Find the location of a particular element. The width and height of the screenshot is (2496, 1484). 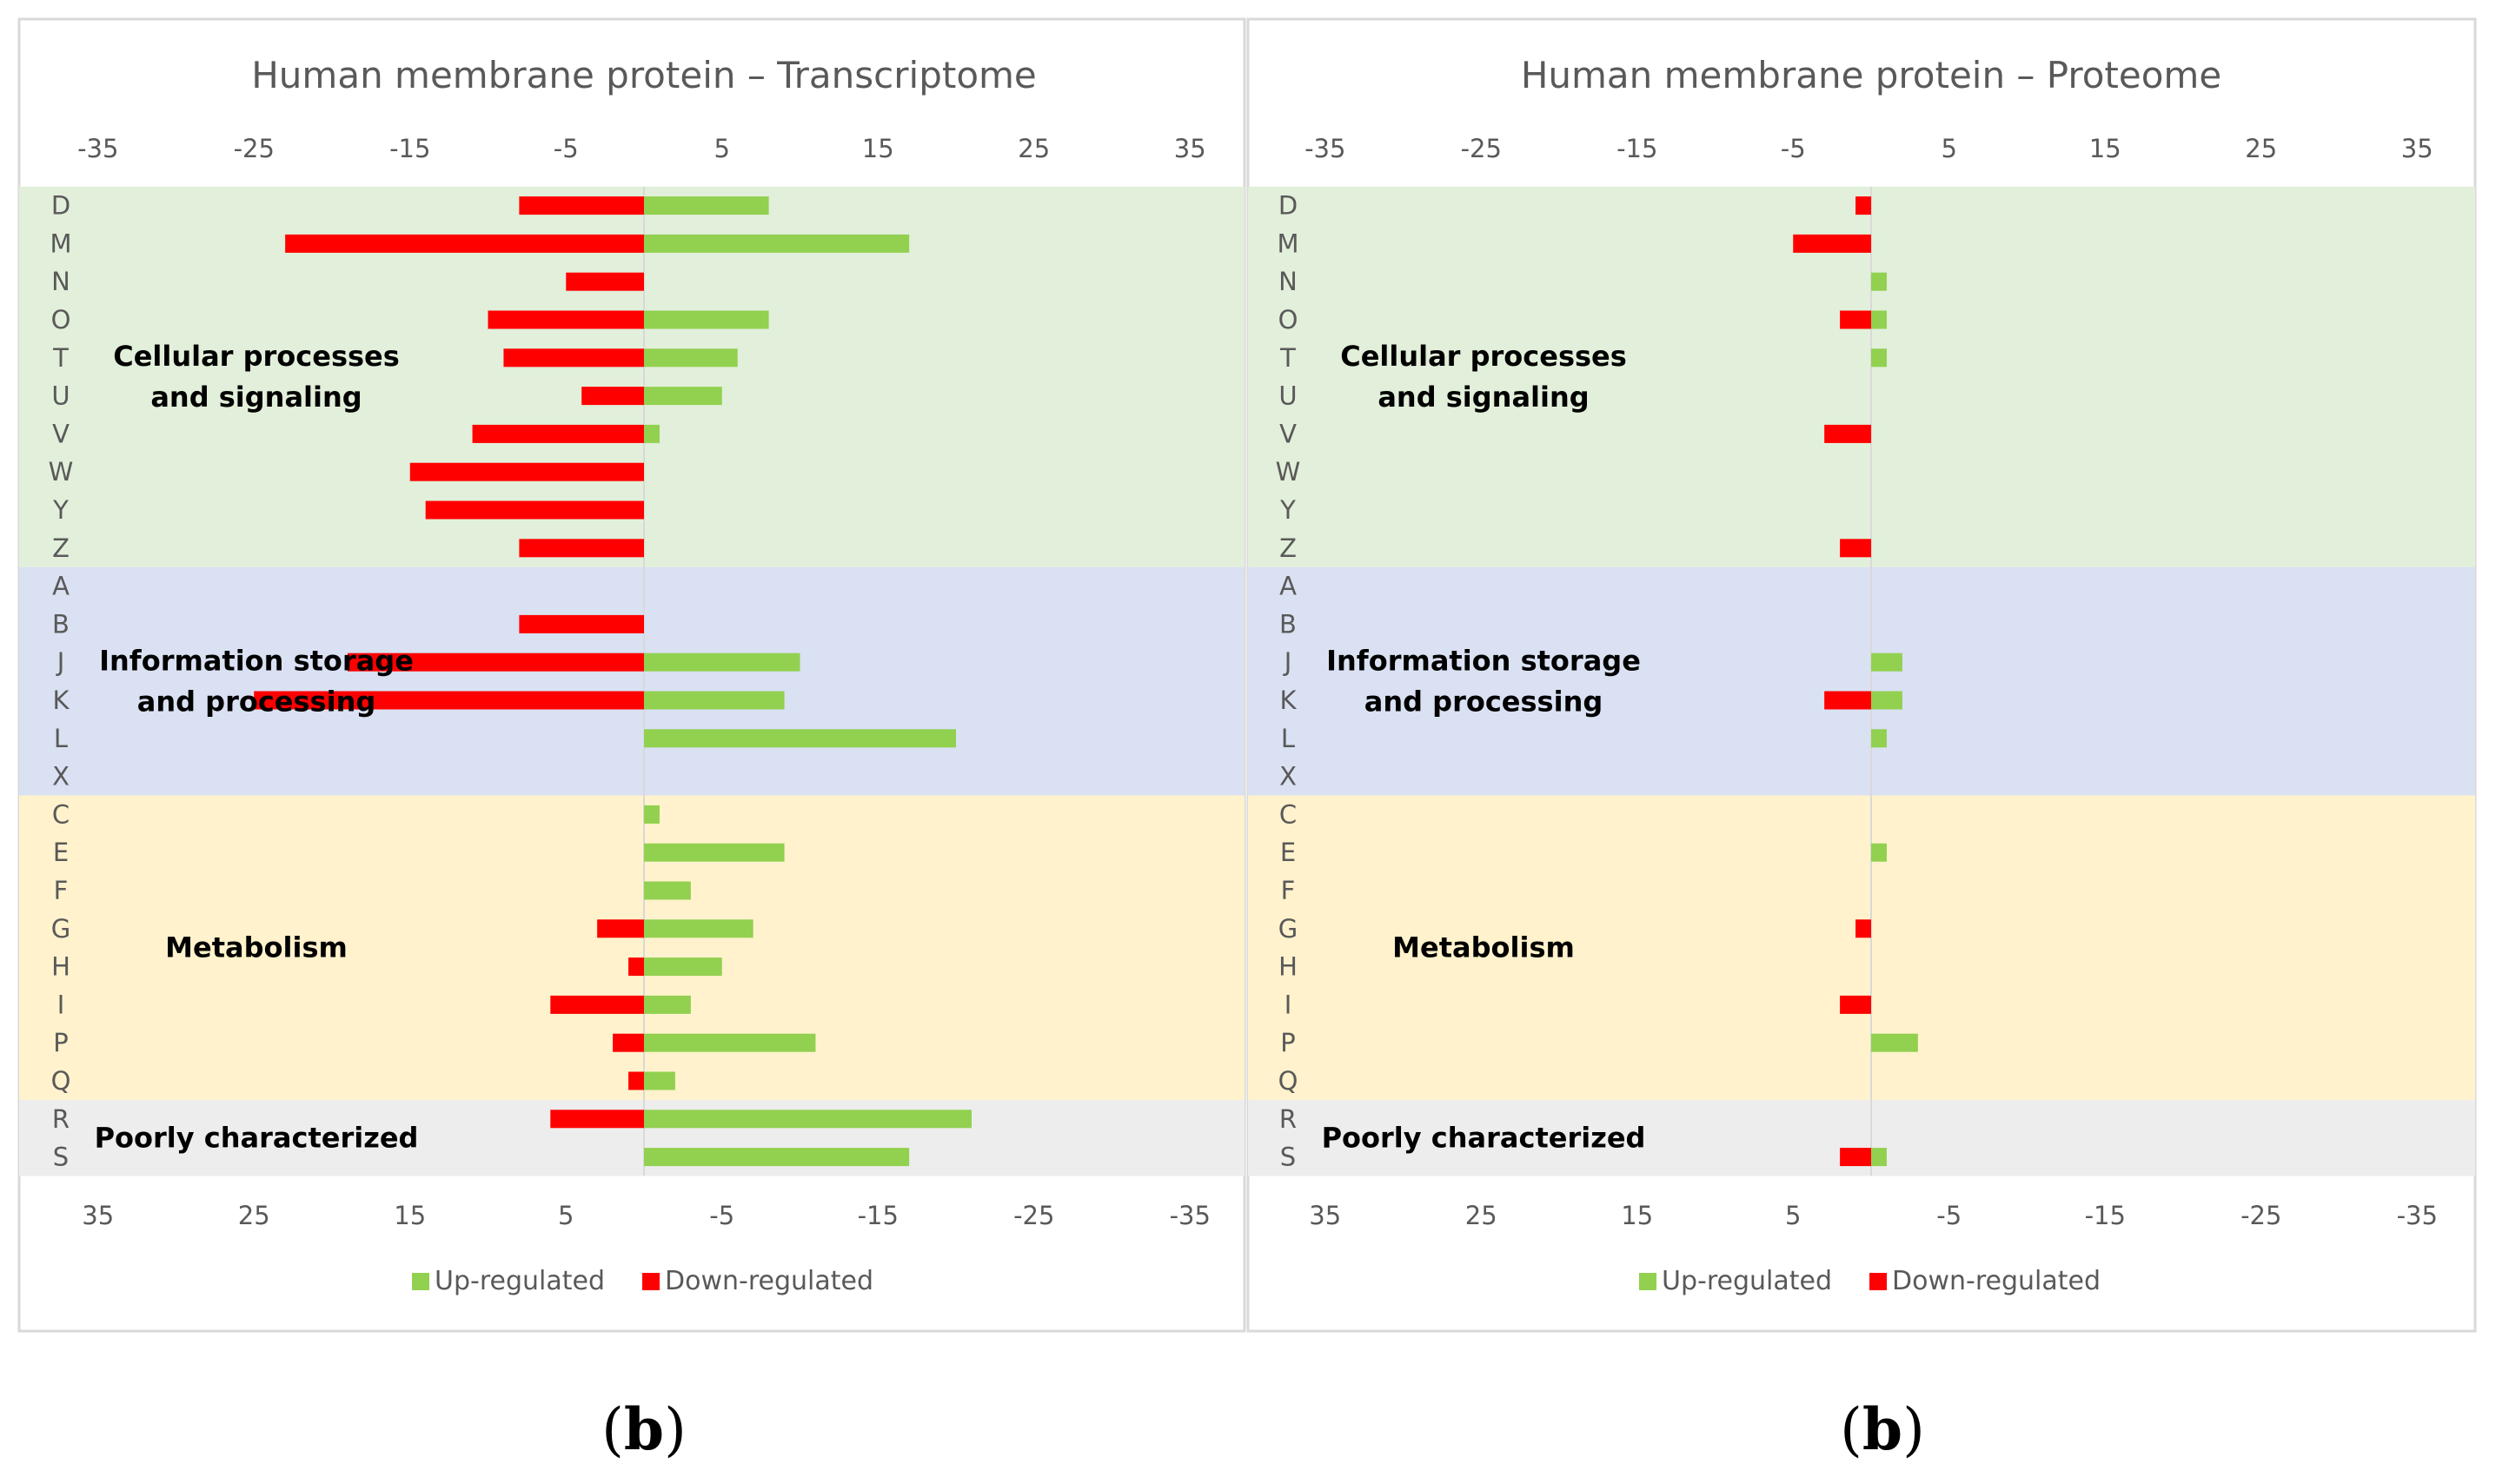

down-regulated-bar-S is located at coordinates (1855, 1157).